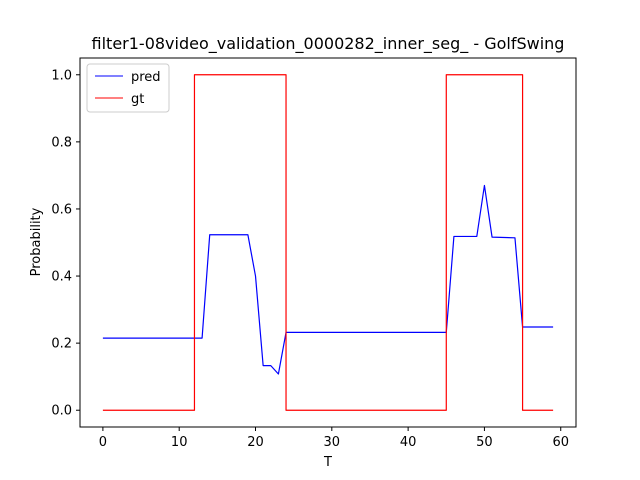  What do you see at coordinates (327, 462) in the screenshot?
I see `x-axis-label: T` at bounding box center [327, 462].